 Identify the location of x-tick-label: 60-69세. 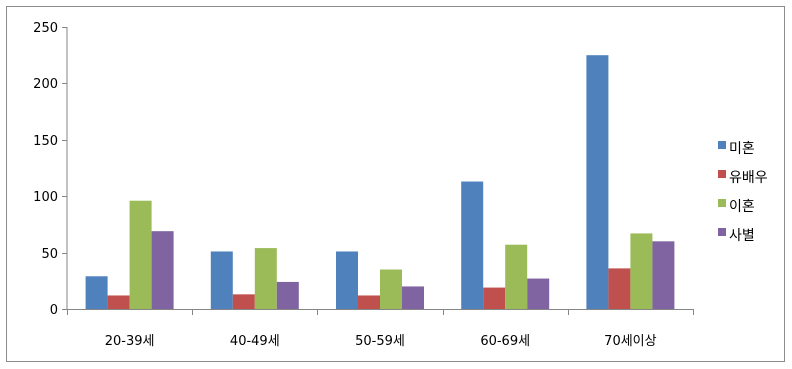
(505, 341).